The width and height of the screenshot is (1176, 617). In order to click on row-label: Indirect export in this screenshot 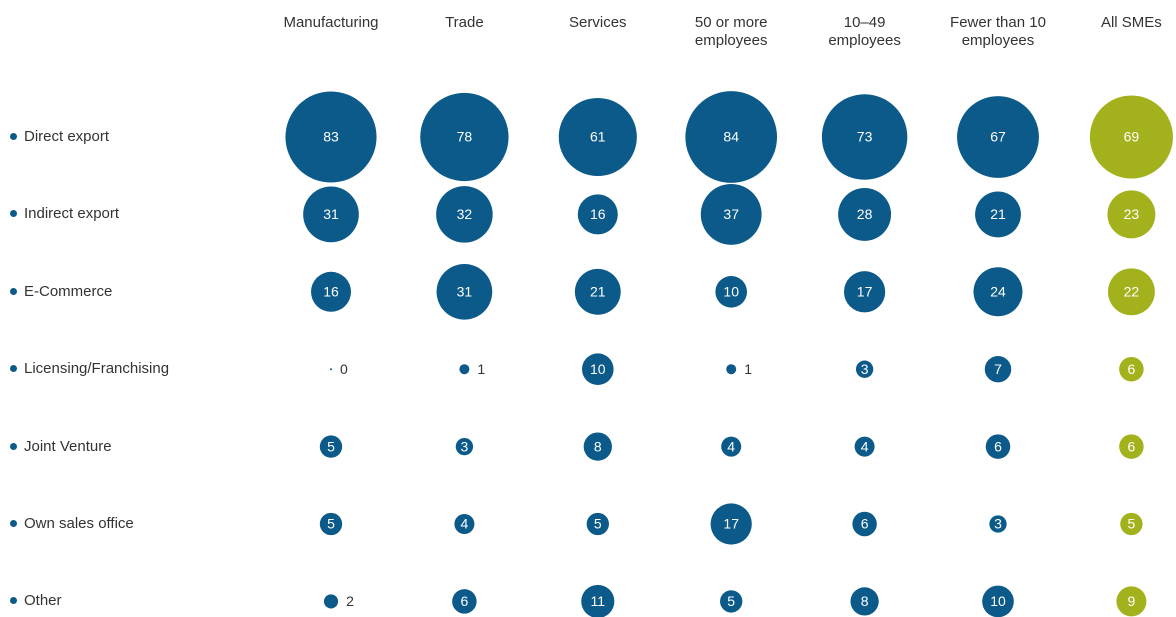, I will do `click(64, 214)`.